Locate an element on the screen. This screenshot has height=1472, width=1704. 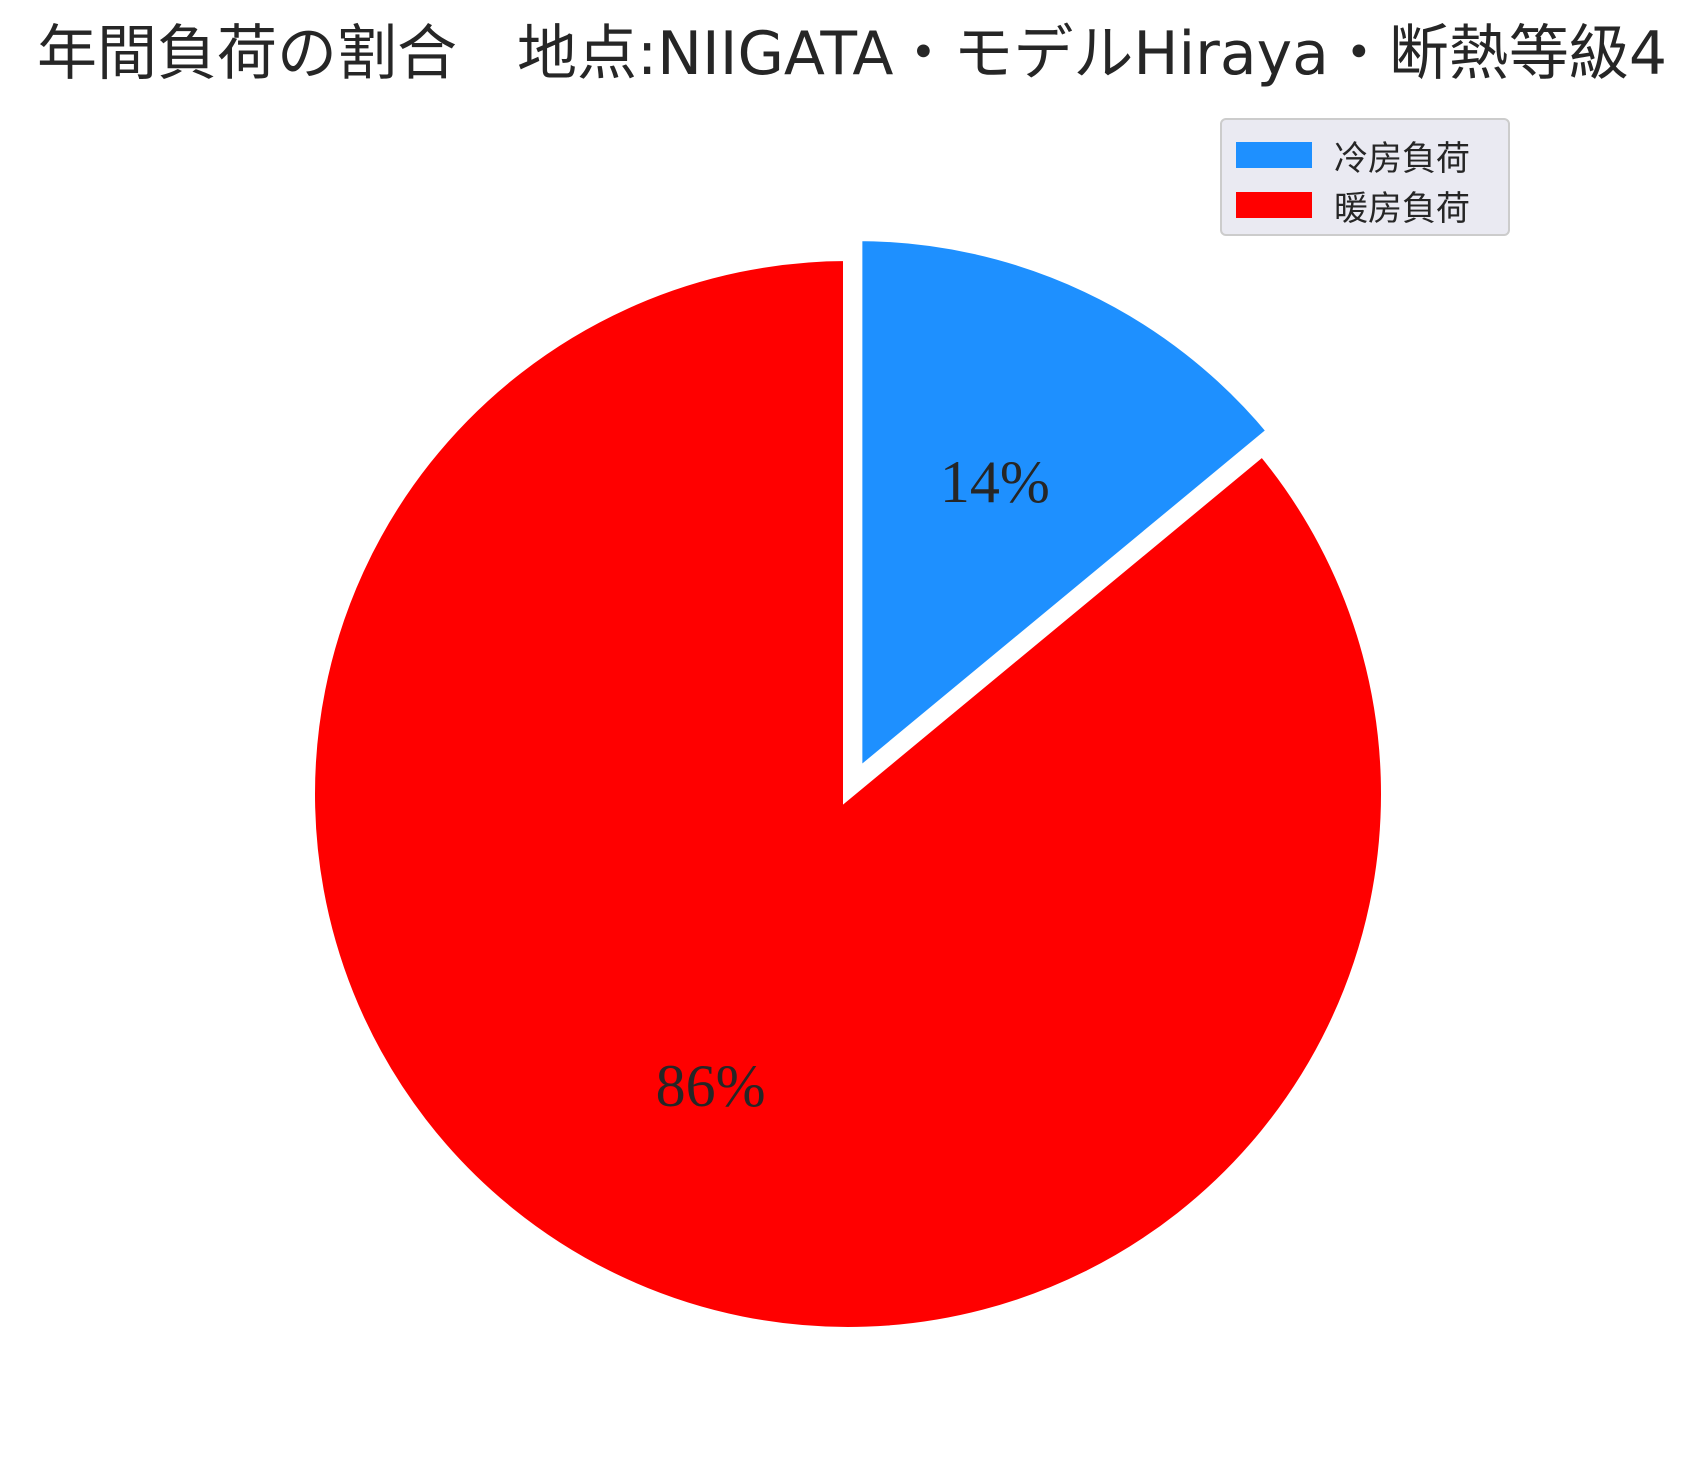
legend-swatch-heating is located at coordinates (1274, 205).